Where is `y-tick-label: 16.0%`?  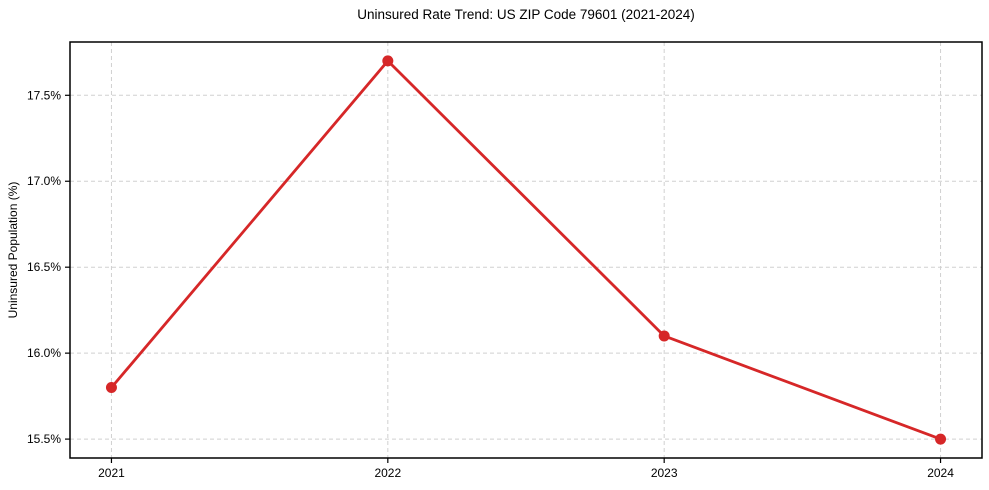
y-tick-label: 16.0% is located at coordinates (44, 353).